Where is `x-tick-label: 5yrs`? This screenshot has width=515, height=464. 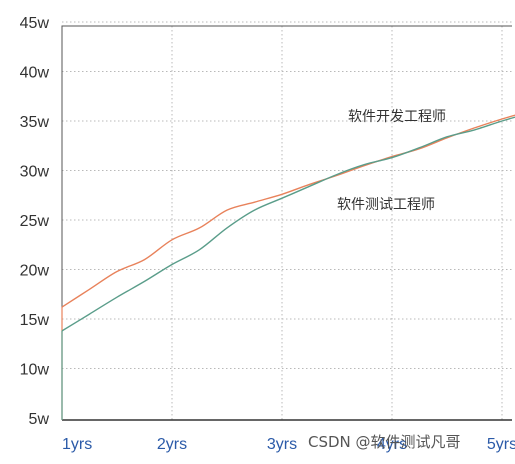
x-tick-label: 5yrs is located at coordinates (501, 444).